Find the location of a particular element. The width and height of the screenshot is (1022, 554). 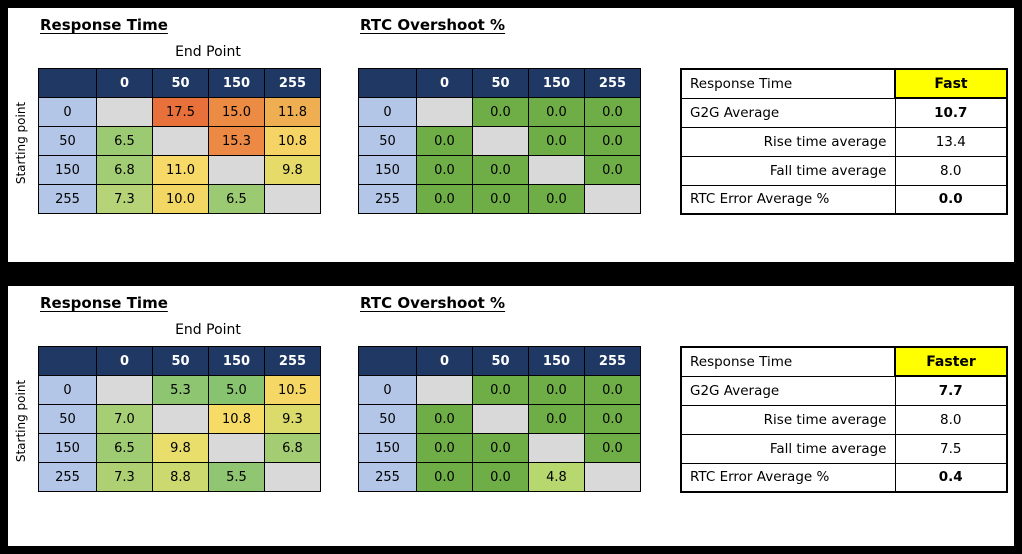

summary-grade-cell: Fast is located at coordinates (951, 83).